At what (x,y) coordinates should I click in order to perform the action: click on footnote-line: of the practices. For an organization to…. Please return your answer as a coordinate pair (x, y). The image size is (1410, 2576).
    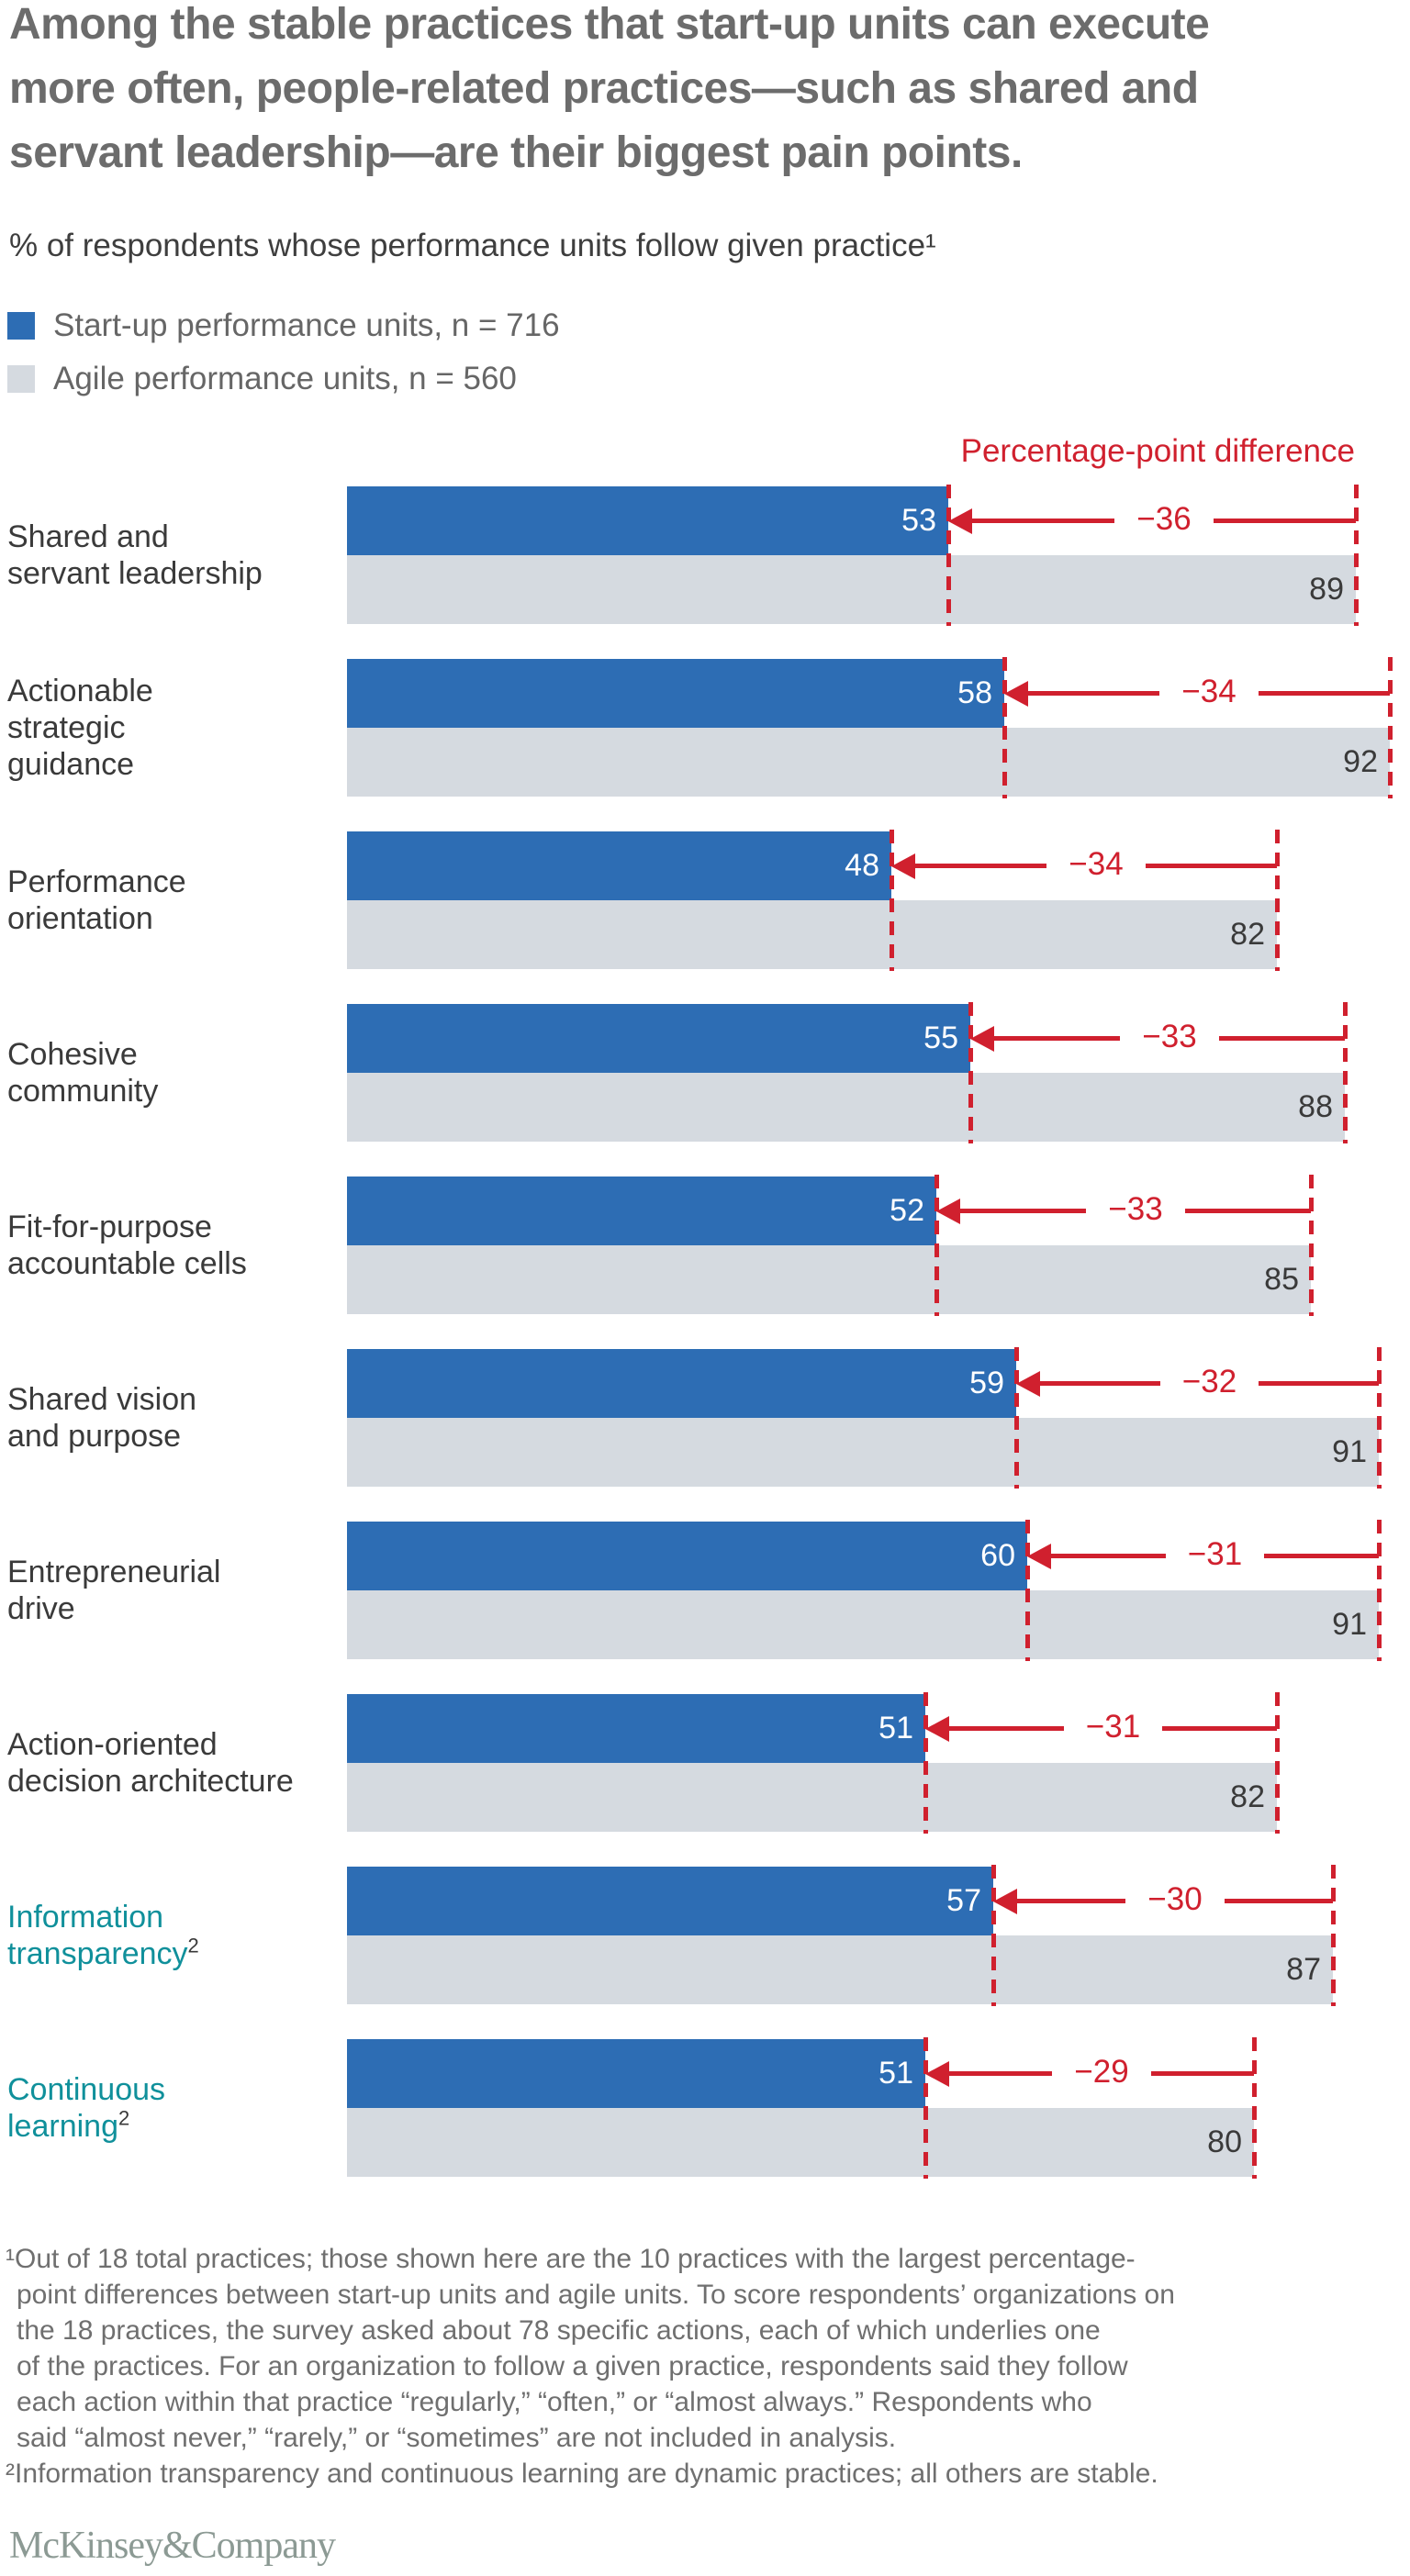
    Looking at the image, I should click on (572, 2366).